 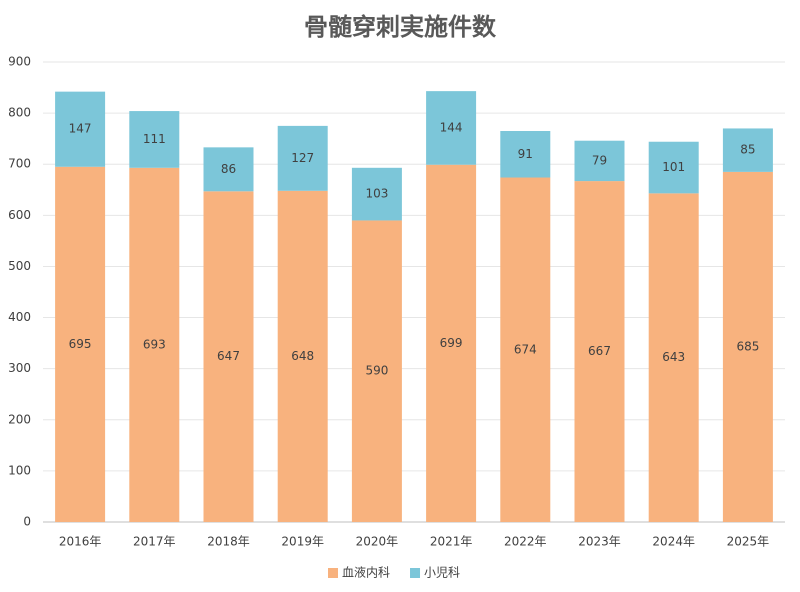 I want to click on data-label: 79, so click(x=599, y=160).